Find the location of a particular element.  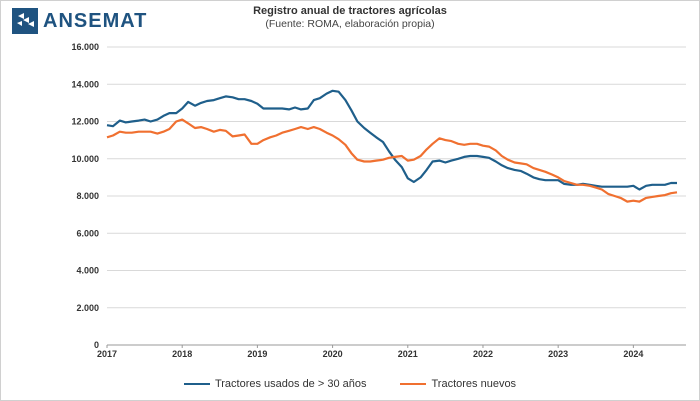

y-tick-label: 4.000 is located at coordinates (87, 271).